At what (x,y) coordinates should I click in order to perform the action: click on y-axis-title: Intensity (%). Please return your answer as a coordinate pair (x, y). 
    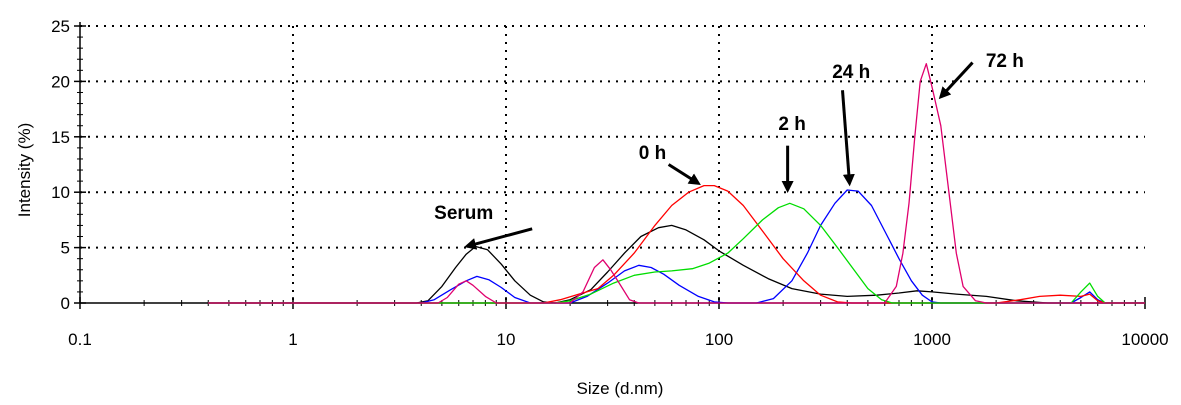
    Looking at the image, I should click on (24, 170).